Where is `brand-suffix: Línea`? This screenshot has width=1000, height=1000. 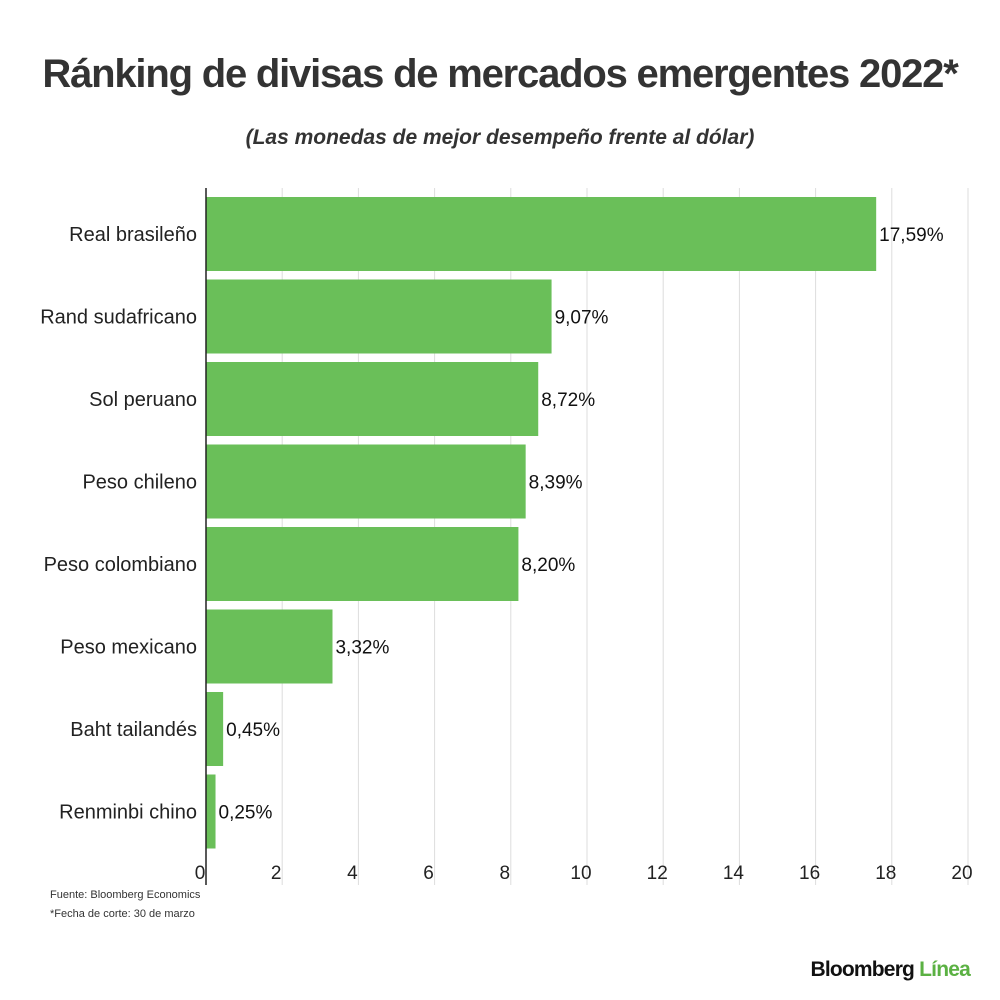 brand-suffix: Línea is located at coordinates (945, 969).